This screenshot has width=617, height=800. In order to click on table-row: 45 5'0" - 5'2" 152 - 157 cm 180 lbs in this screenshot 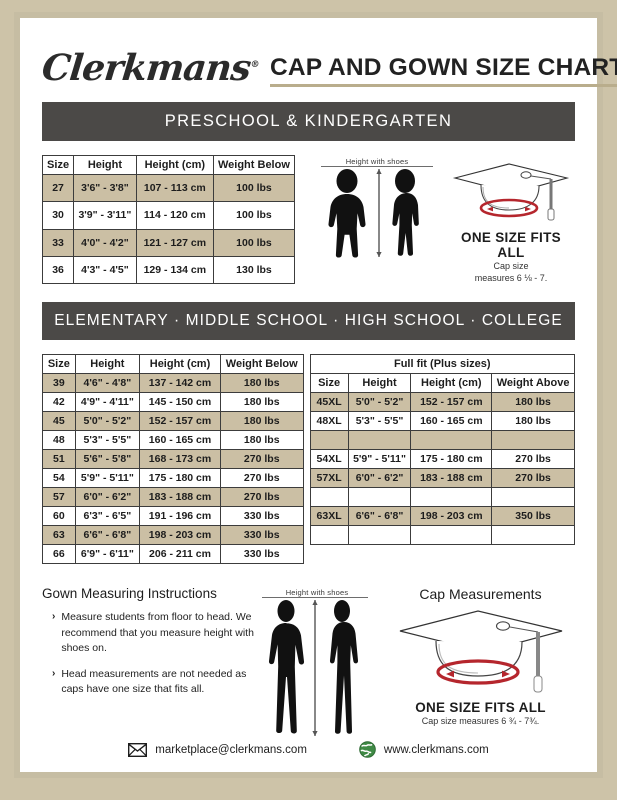, I will do `click(173, 421)`.